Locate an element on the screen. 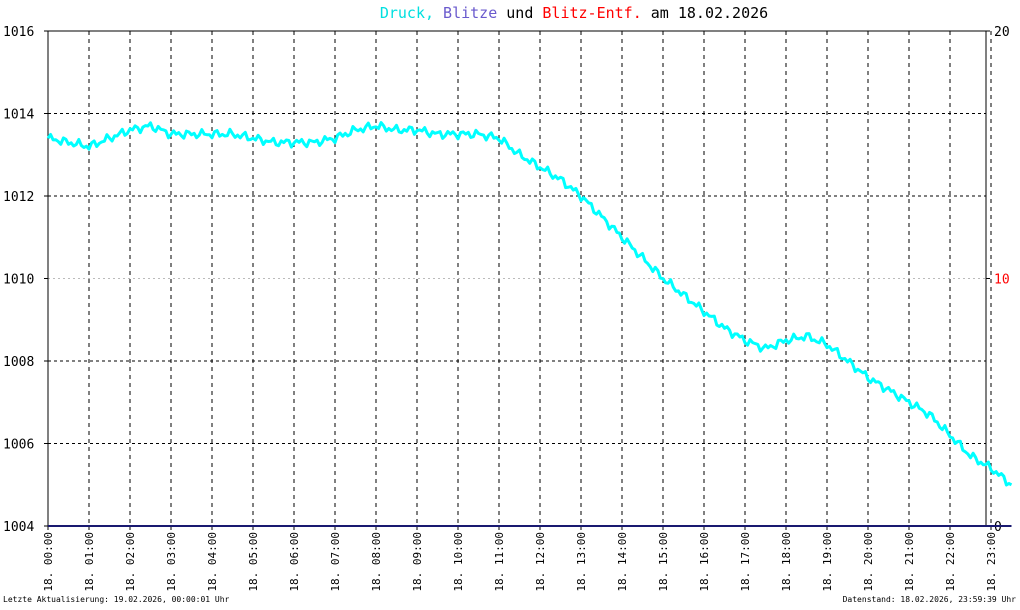 Image resolution: width=1020 pixels, height=610 pixels. x-tick-label: 18. 09:00 is located at coordinates (417, 562).